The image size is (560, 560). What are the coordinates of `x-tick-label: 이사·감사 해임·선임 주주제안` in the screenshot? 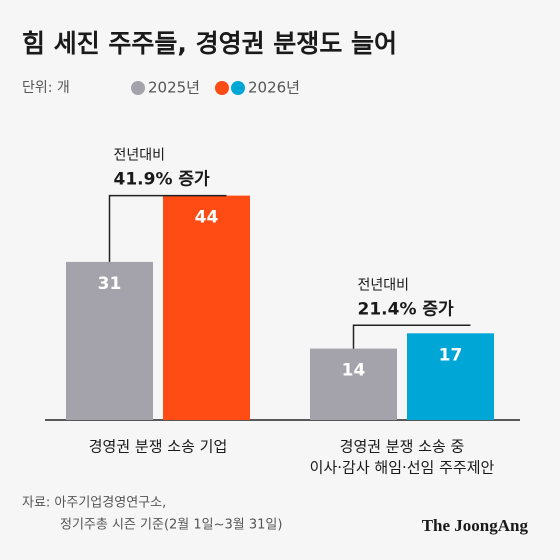 It's located at (402, 468).